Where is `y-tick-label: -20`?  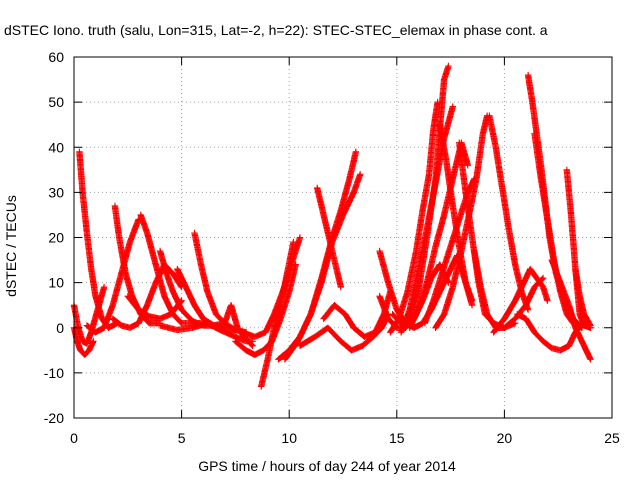
y-tick-label: -20 is located at coordinates (54, 418).